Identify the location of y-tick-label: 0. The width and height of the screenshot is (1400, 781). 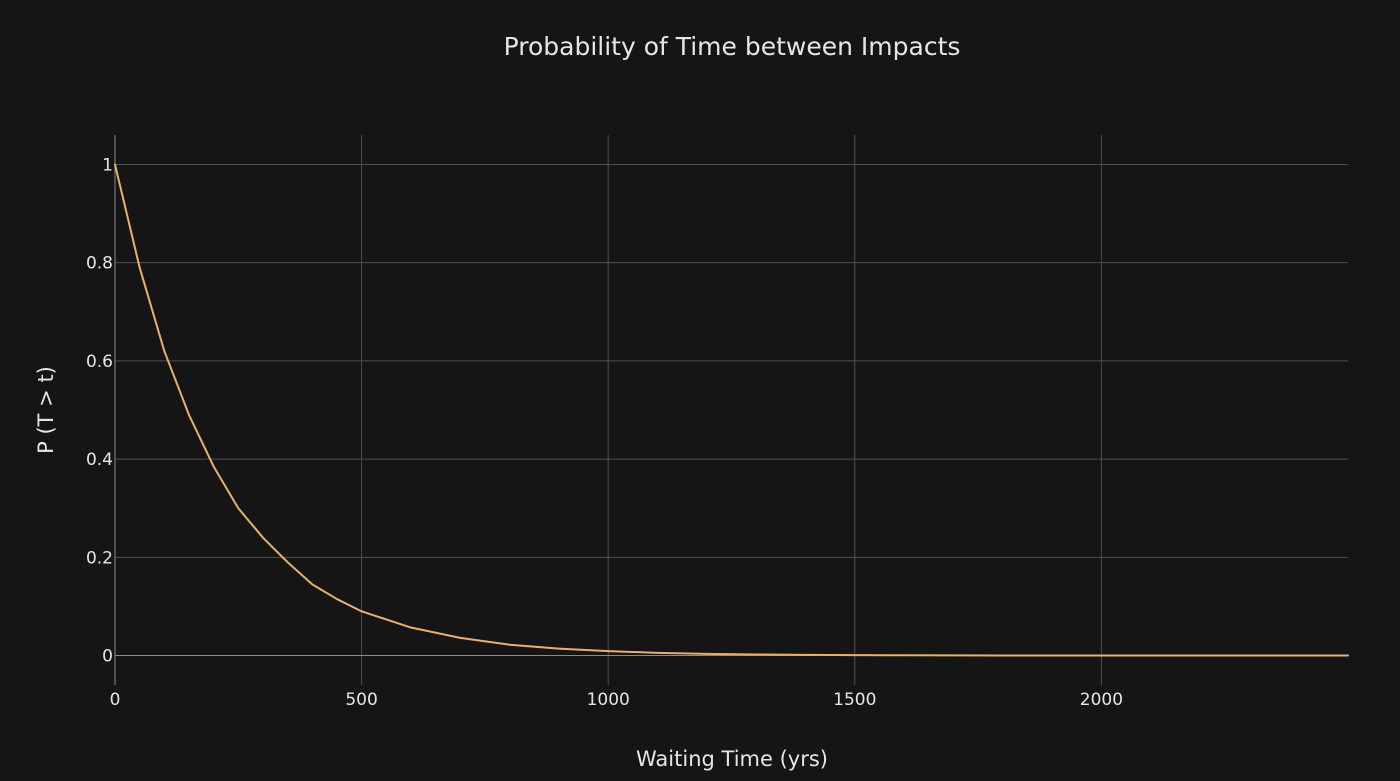
(107, 657).